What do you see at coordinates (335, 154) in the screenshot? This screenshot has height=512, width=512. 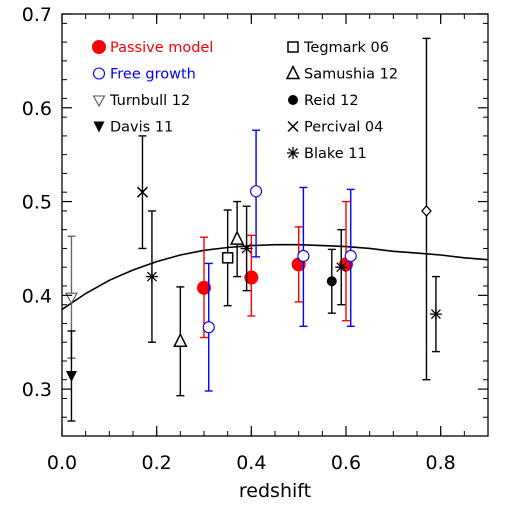 I see `legend-label: Blake 11` at bounding box center [335, 154].